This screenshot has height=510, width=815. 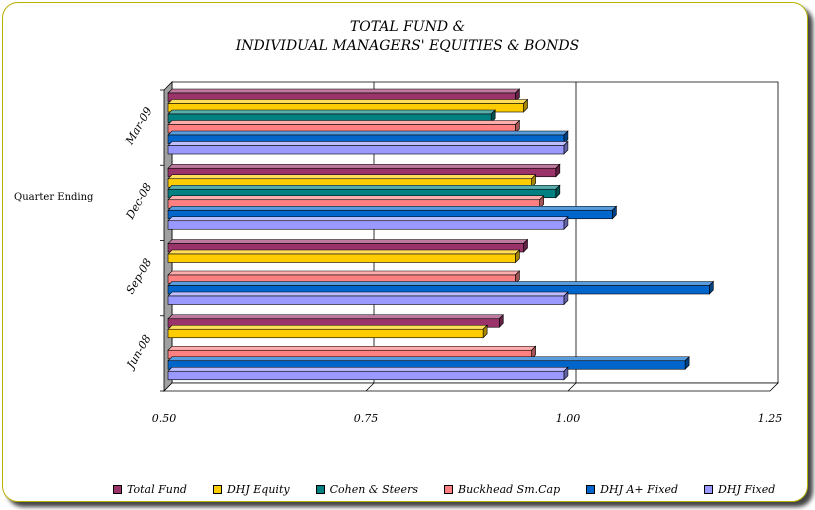 I want to click on legend-item: DHJ Fixed, so click(x=739, y=489).